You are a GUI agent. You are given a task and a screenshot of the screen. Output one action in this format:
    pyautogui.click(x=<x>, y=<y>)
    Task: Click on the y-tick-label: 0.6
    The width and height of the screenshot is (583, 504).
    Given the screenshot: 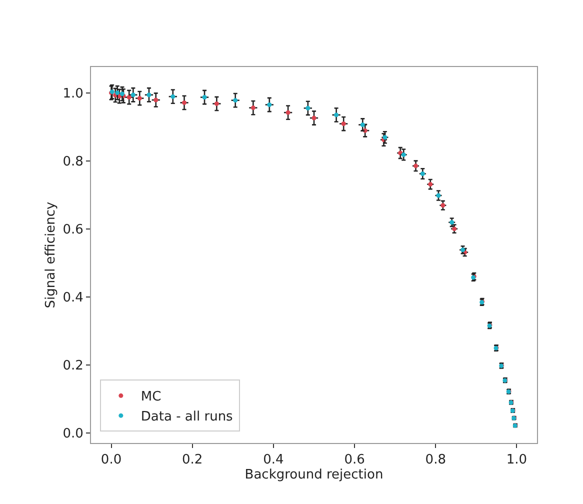 What is the action you would take?
    pyautogui.click(x=73, y=230)
    